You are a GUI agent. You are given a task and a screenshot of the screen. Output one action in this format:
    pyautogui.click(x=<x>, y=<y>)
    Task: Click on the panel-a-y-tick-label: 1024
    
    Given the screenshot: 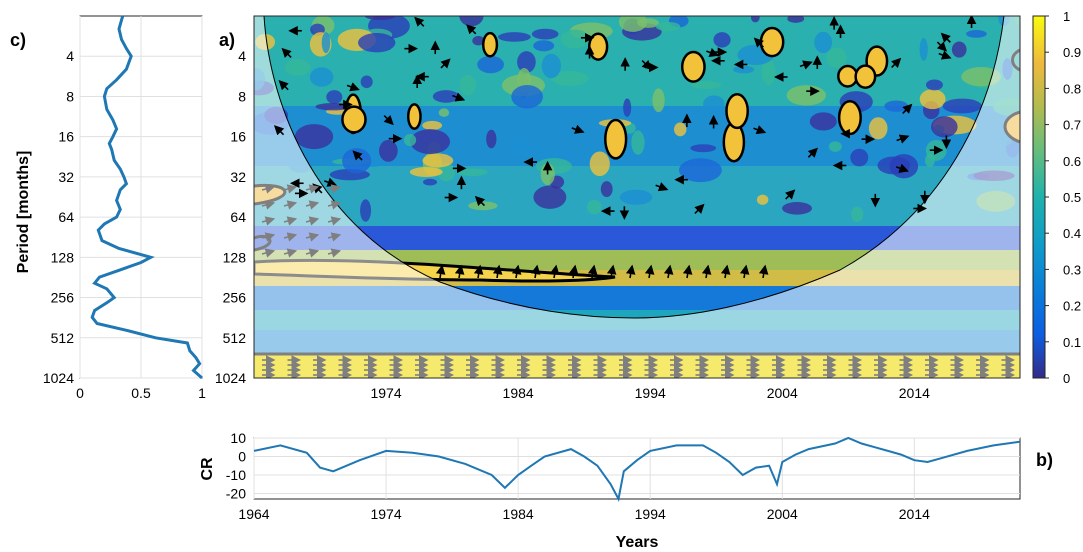 What is the action you would take?
    pyautogui.click(x=230, y=378)
    